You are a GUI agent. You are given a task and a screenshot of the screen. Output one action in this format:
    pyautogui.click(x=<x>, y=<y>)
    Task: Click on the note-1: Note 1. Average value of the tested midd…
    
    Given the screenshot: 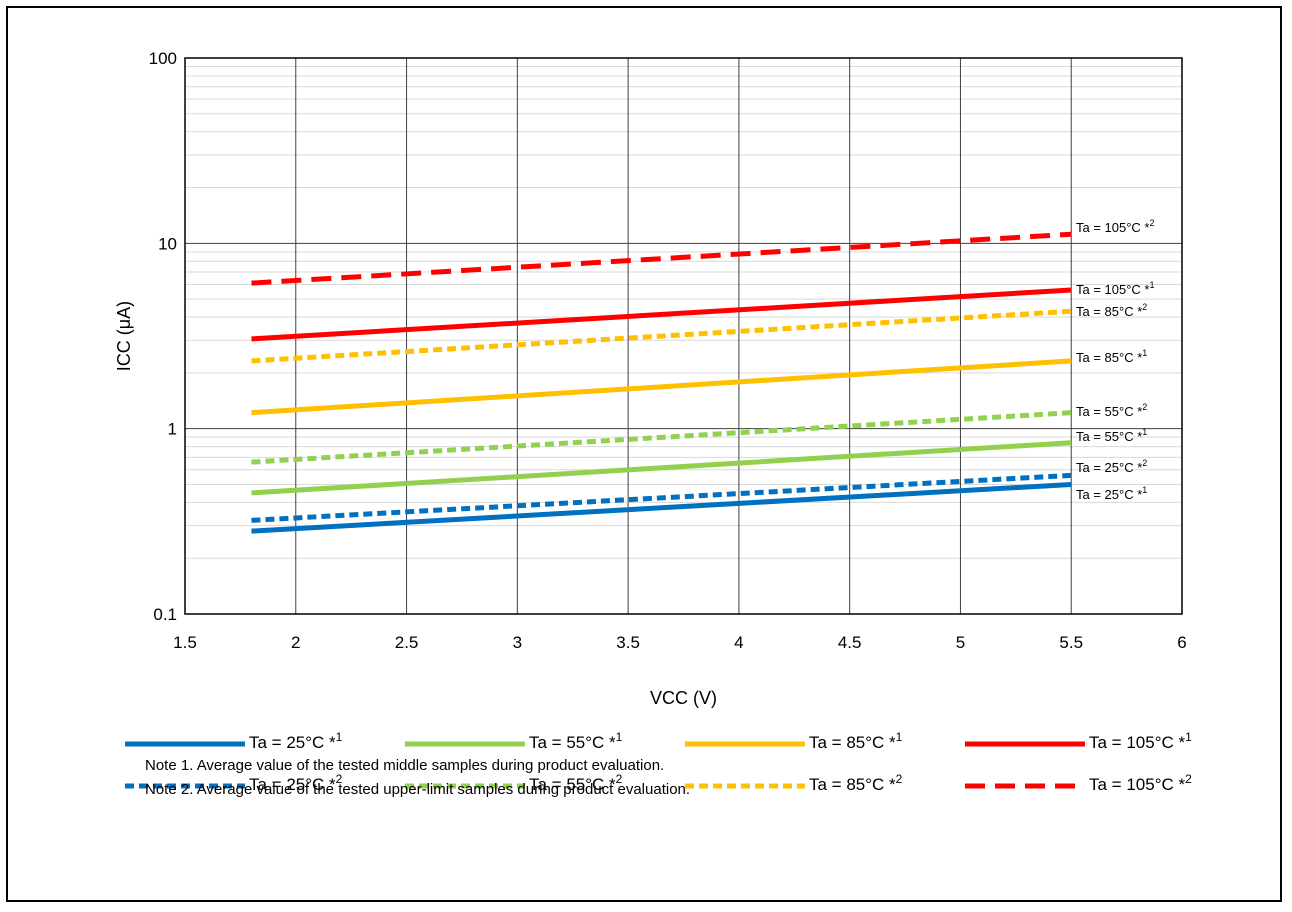 What is the action you would take?
    pyautogui.click(x=405, y=765)
    